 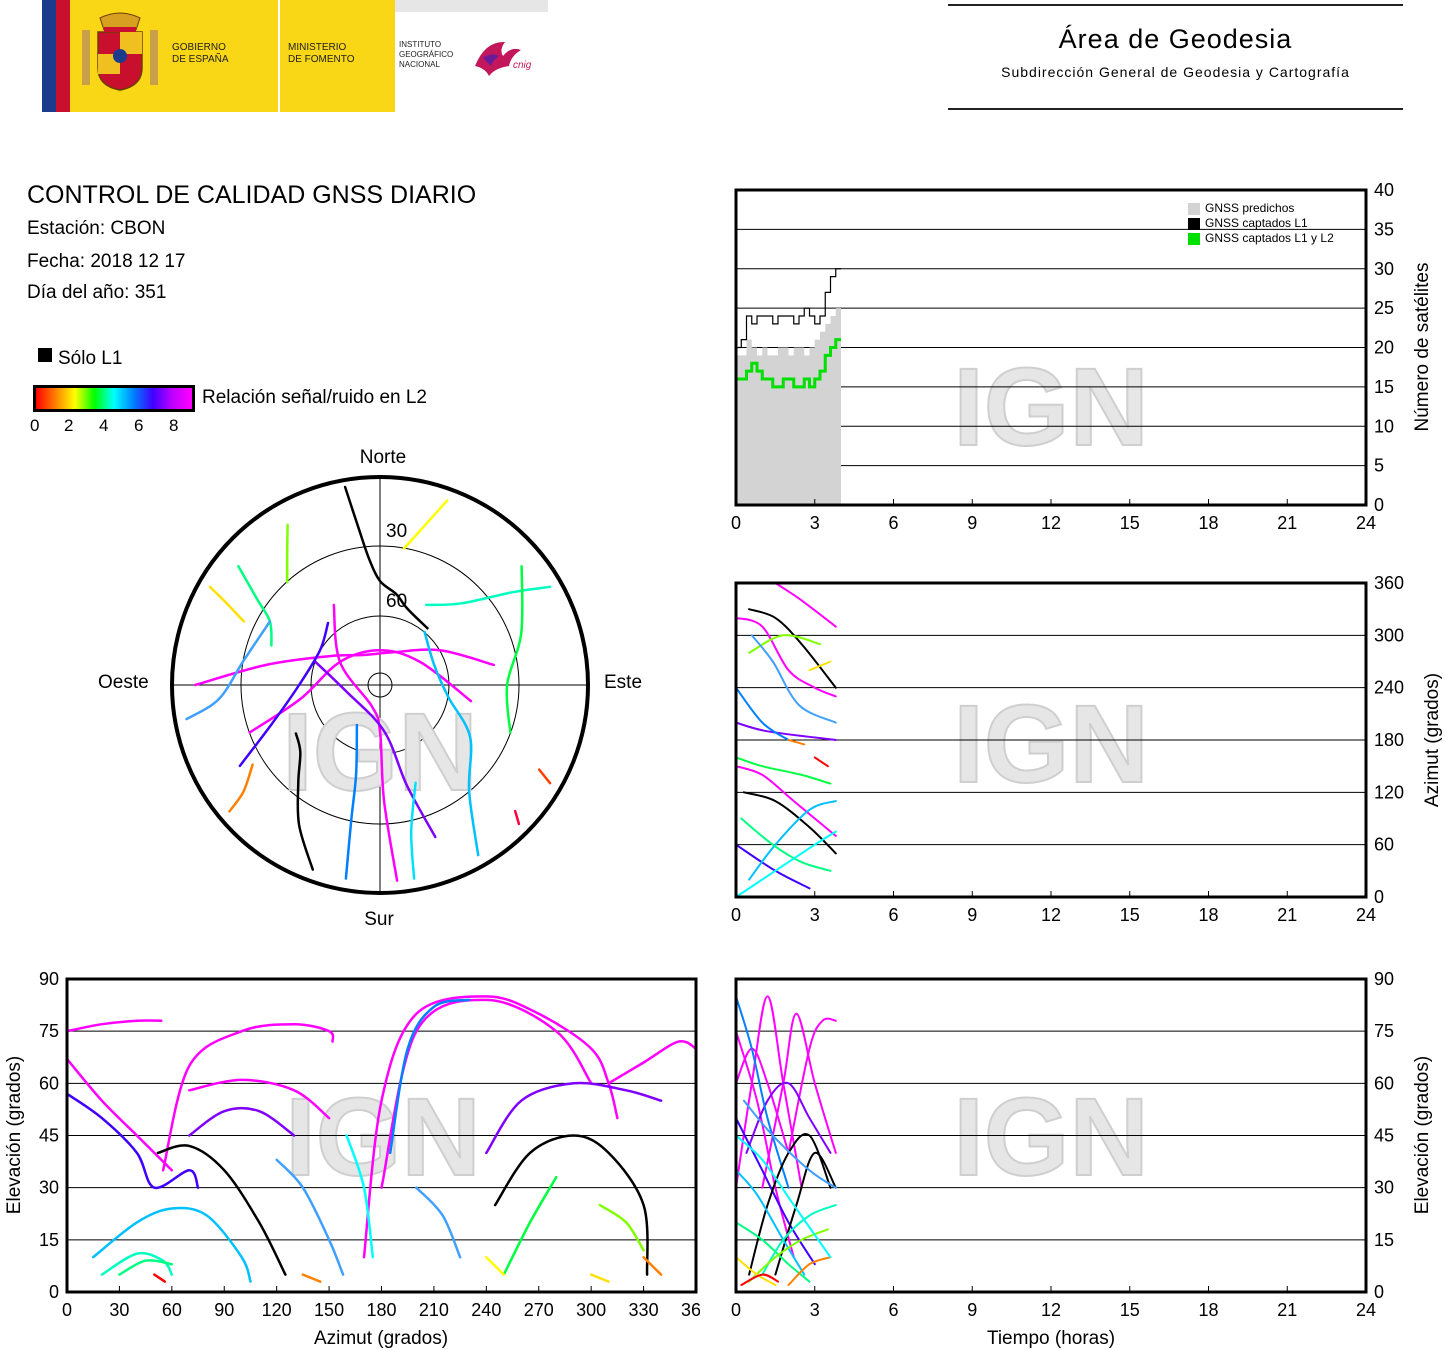 What do you see at coordinates (1051, 1338) in the screenshot?
I see `elev-time-xlabel: Tiempo (horas)` at bounding box center [1051, 1338].